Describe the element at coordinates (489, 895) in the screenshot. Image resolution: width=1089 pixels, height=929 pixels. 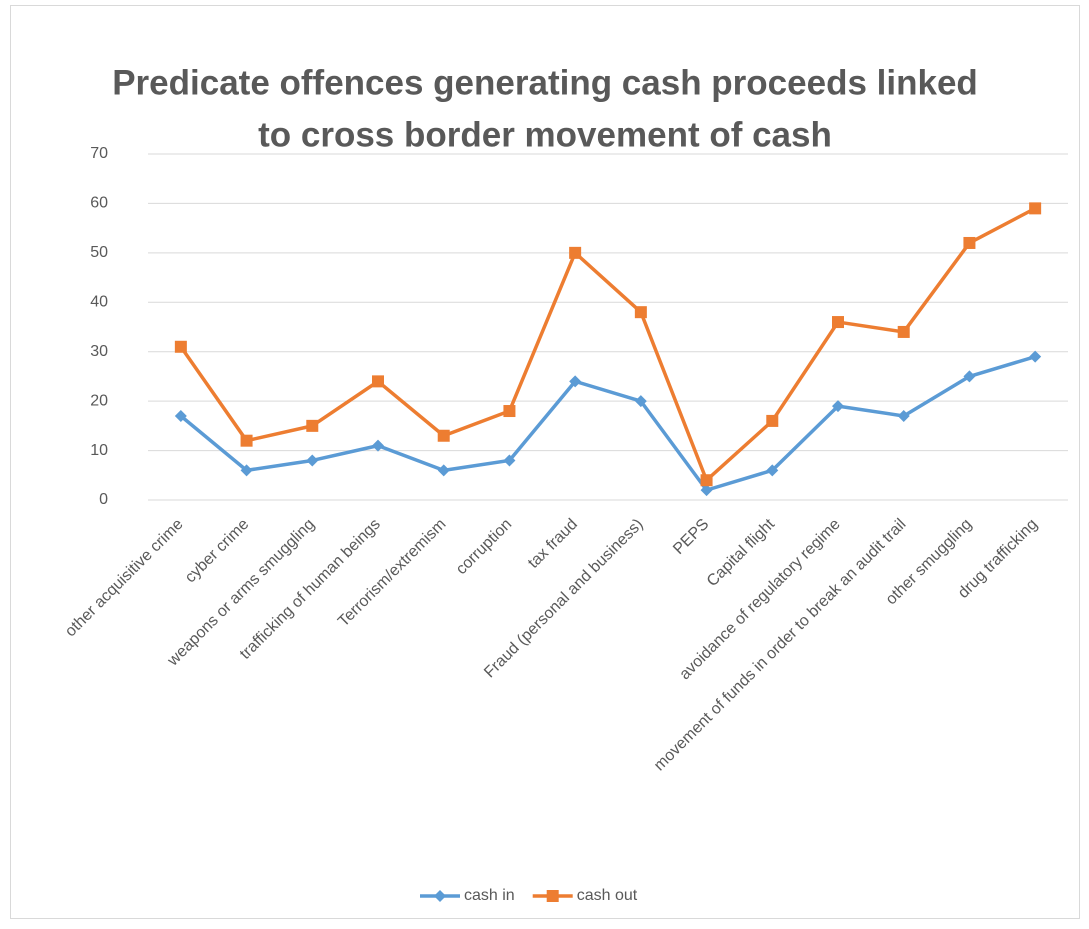
I see `legend-label: cash in` at that location.